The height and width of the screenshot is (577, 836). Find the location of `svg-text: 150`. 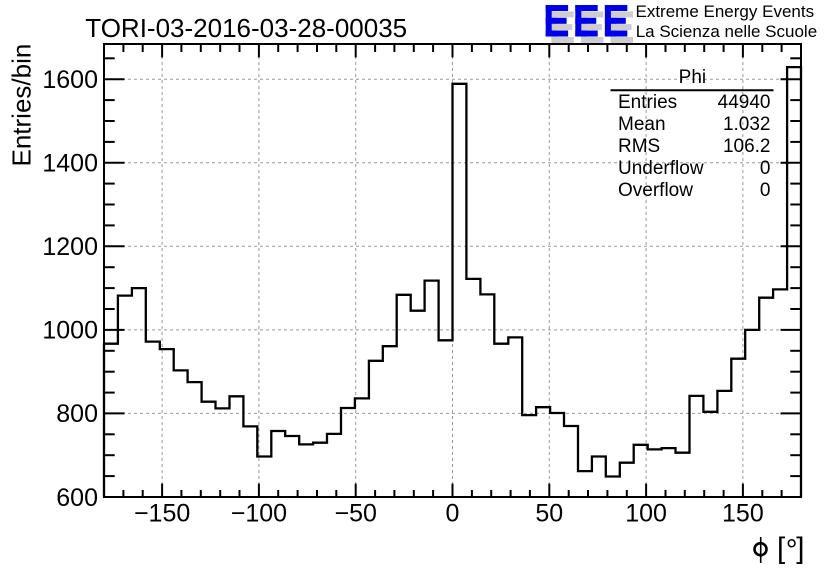

svg-text: 150 is located at coordinates (743, 514).